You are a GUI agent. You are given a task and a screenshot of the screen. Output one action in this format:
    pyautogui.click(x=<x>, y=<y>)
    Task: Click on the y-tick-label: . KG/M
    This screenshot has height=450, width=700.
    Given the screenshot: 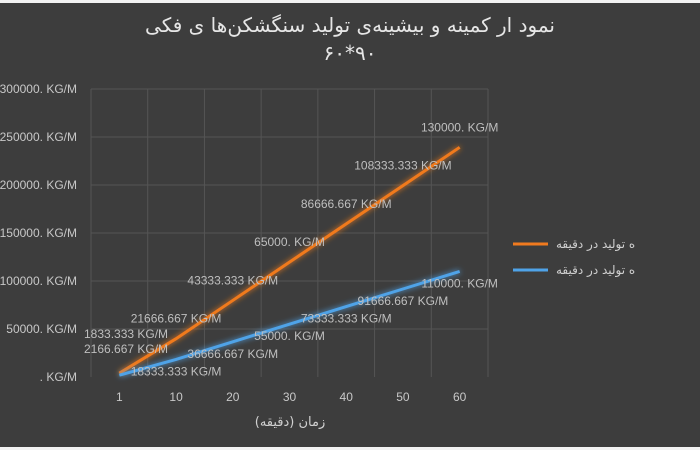 What is the action you would take?
    pyautogui.click(x=58, y=377)
    